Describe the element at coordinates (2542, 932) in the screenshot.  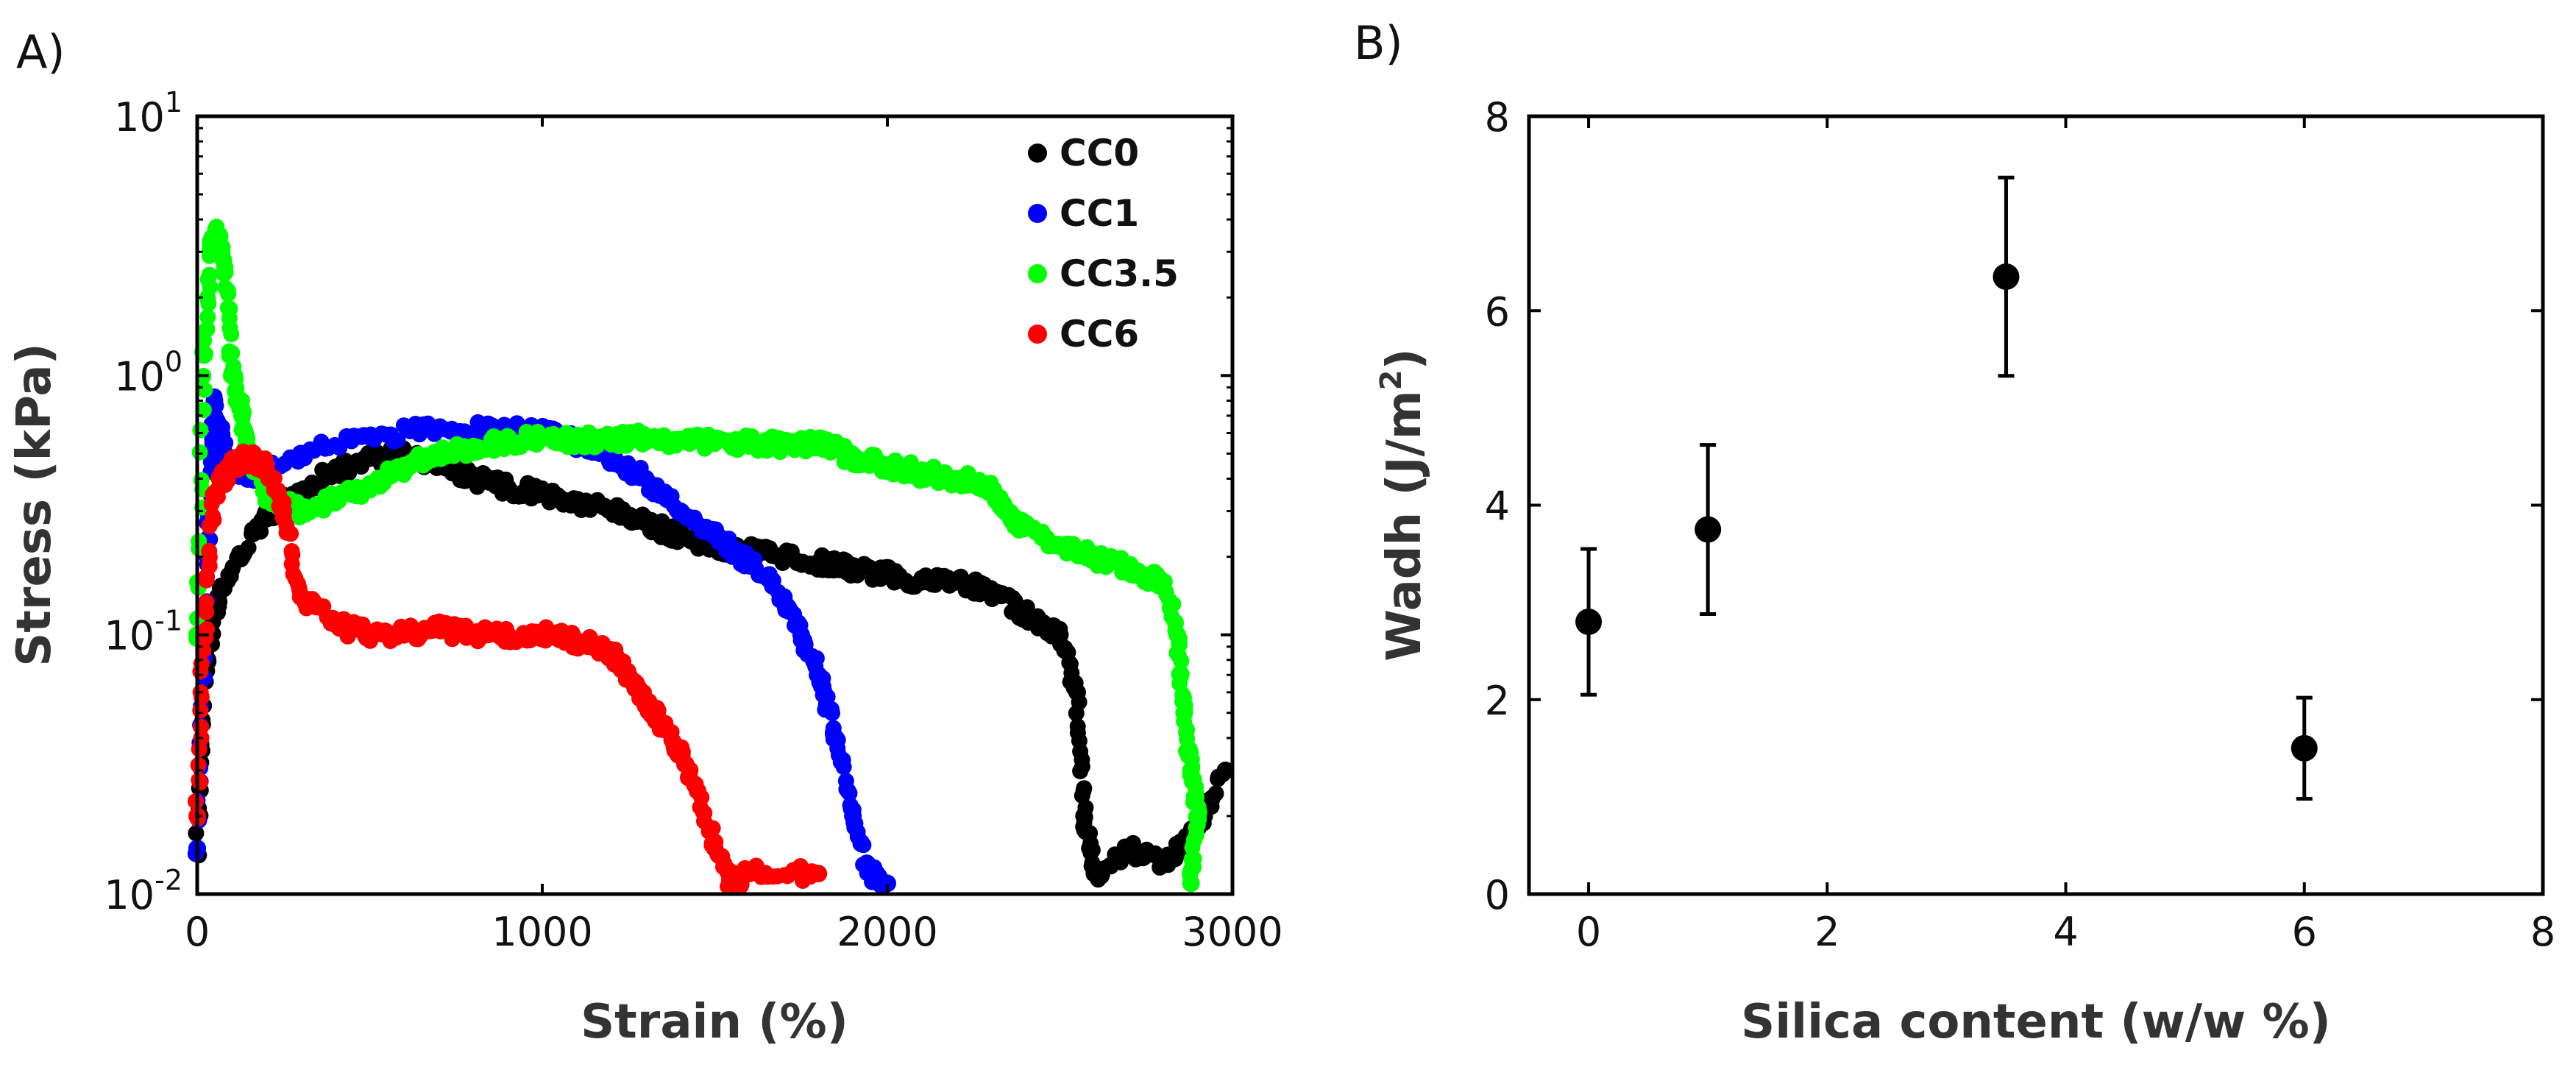
I see `panel-b-x-tick-label: 8` at that location.